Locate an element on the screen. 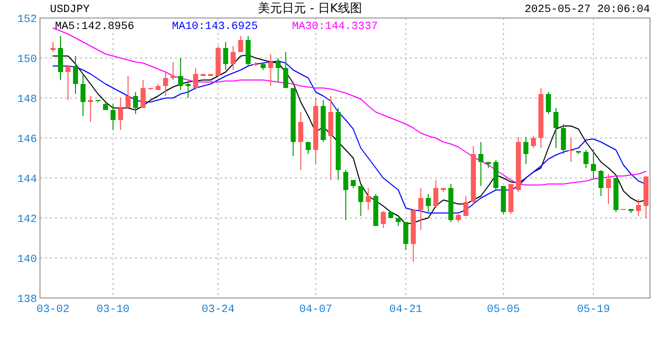 The height and width of the screenshot is (360, 660). x-tick-label: 03-10 is located at coordinates (113, 310).